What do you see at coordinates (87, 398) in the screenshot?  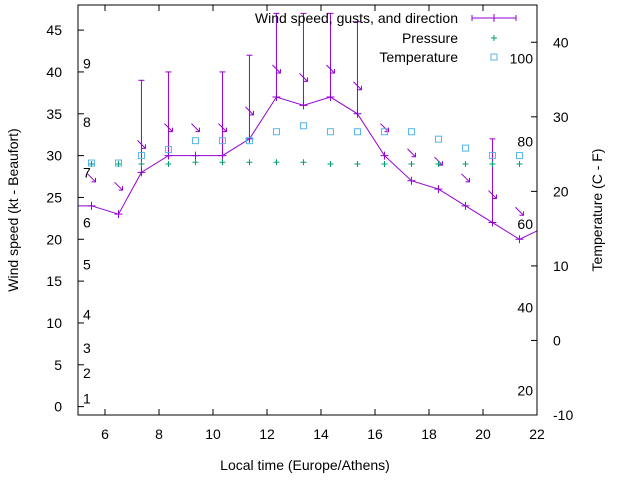 I see `beaufort-label: 1` at bounding box center [87, 398].